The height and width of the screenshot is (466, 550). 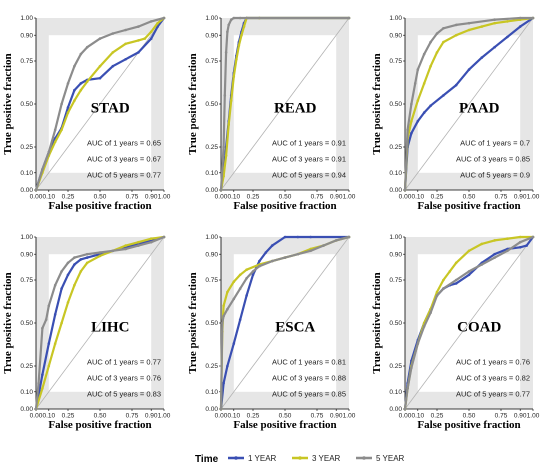 What do you see at coordinates (262, 458) in the screenshot?
I see `legend-label: 1 YEAR` at bounding box center [262, 458].